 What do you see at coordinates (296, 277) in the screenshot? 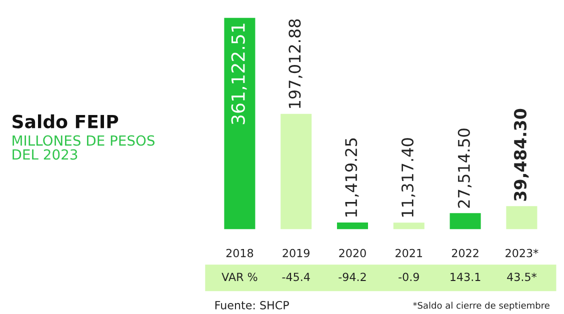
I see `text: -45.4` at bounding box center [296, 277].